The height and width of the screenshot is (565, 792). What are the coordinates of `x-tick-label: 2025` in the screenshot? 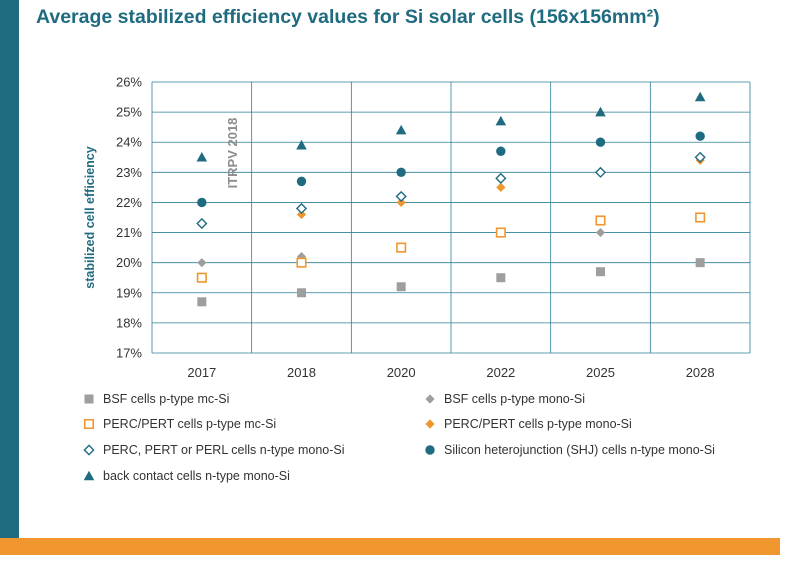 It's located at (600, 372).